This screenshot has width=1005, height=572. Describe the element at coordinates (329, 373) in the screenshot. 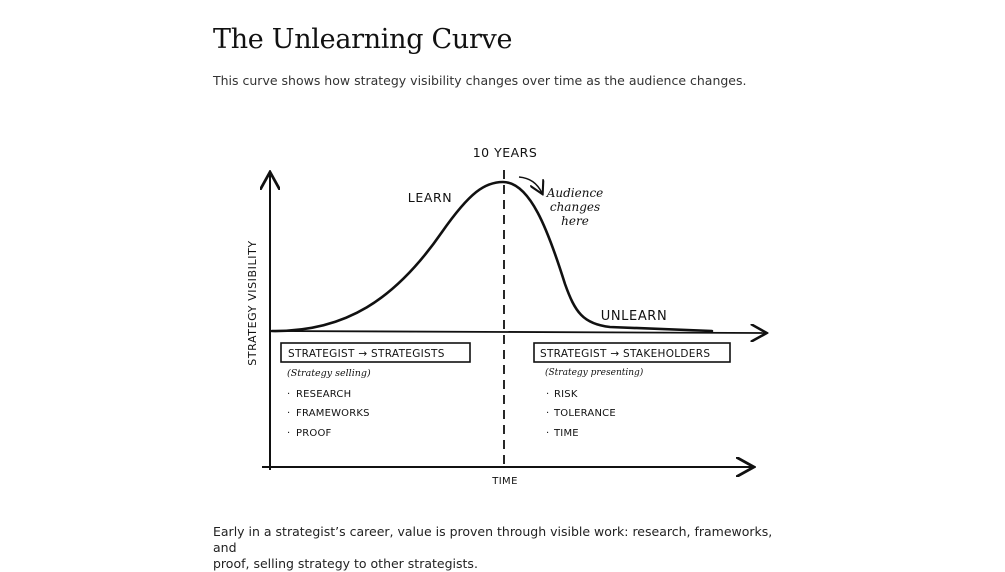

I see `left-audience-subtitle: (Strategy selling)` at that location.